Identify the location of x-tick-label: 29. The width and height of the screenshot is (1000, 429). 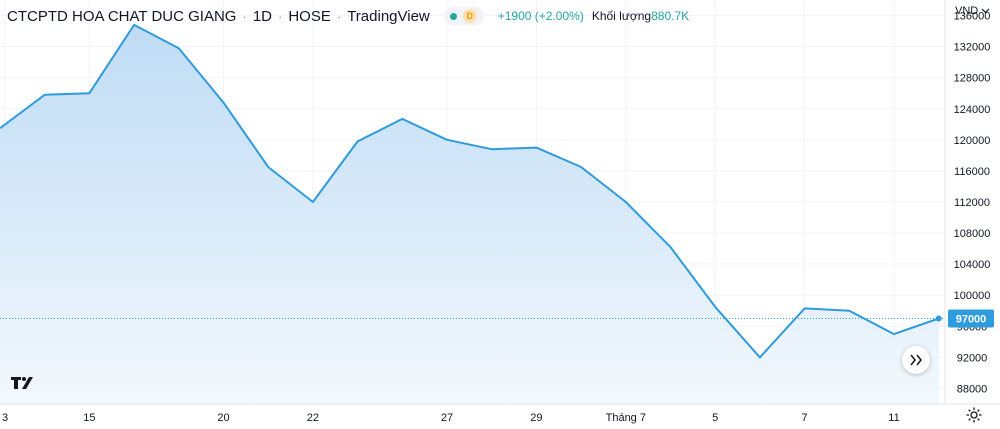
(536, 418).